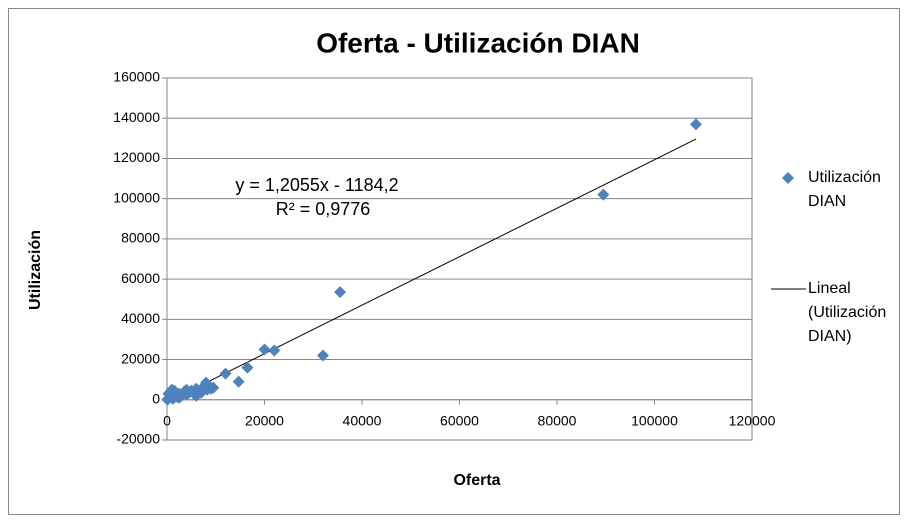 The image size is (909, 520). Describe the element at coordinates (136, 117) in the screenshot. I see `y-tick-label: 140000` at that location.